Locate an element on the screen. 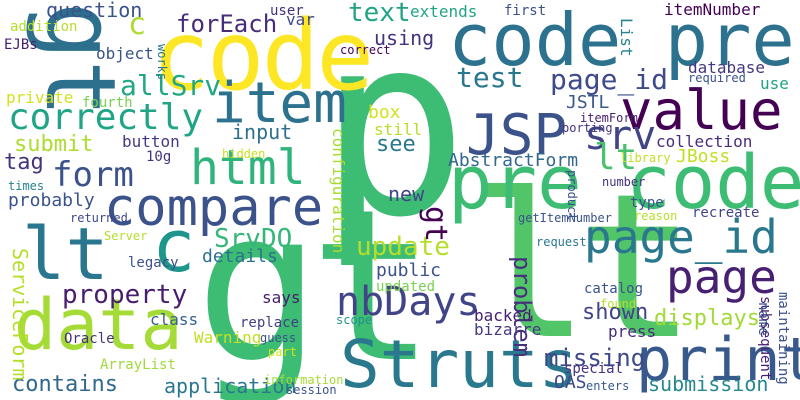 Image resolution: width=800 pixels, height=400 pixels. cloud-word: lt is located at coordinates (65, 254).